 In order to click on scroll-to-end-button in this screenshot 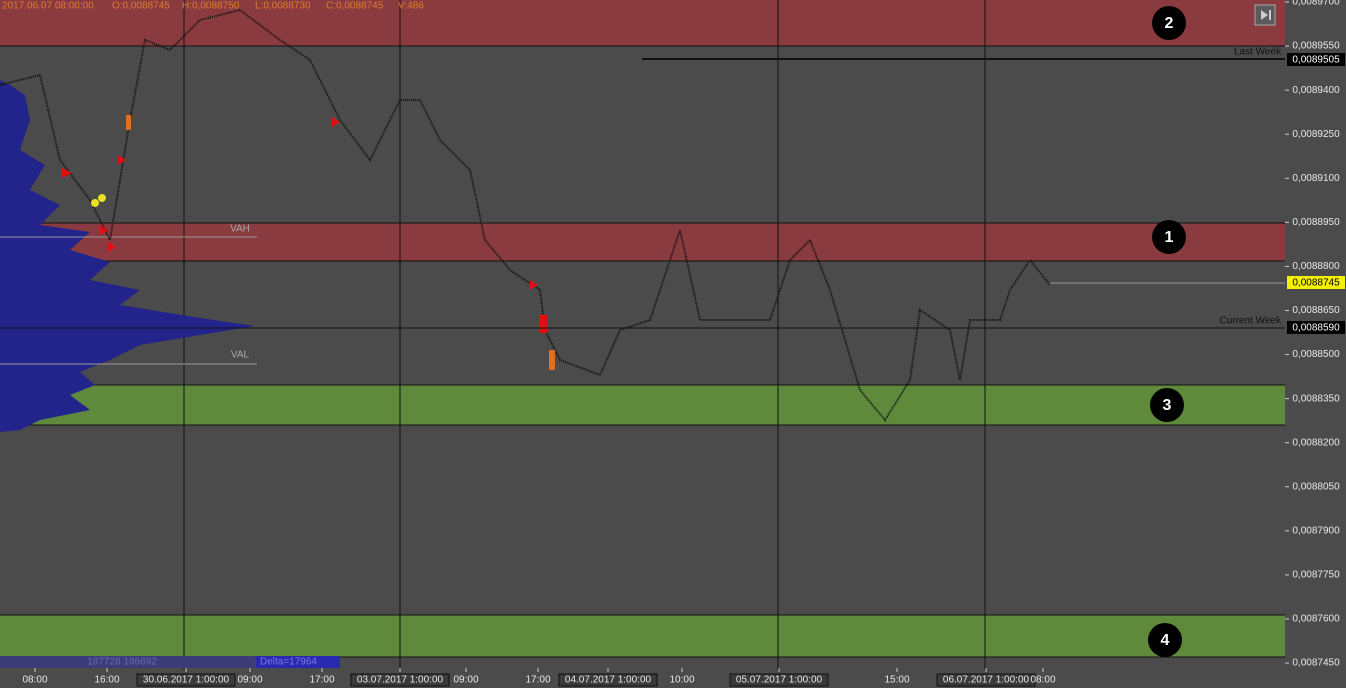, I will do `click(1265, 15)`.